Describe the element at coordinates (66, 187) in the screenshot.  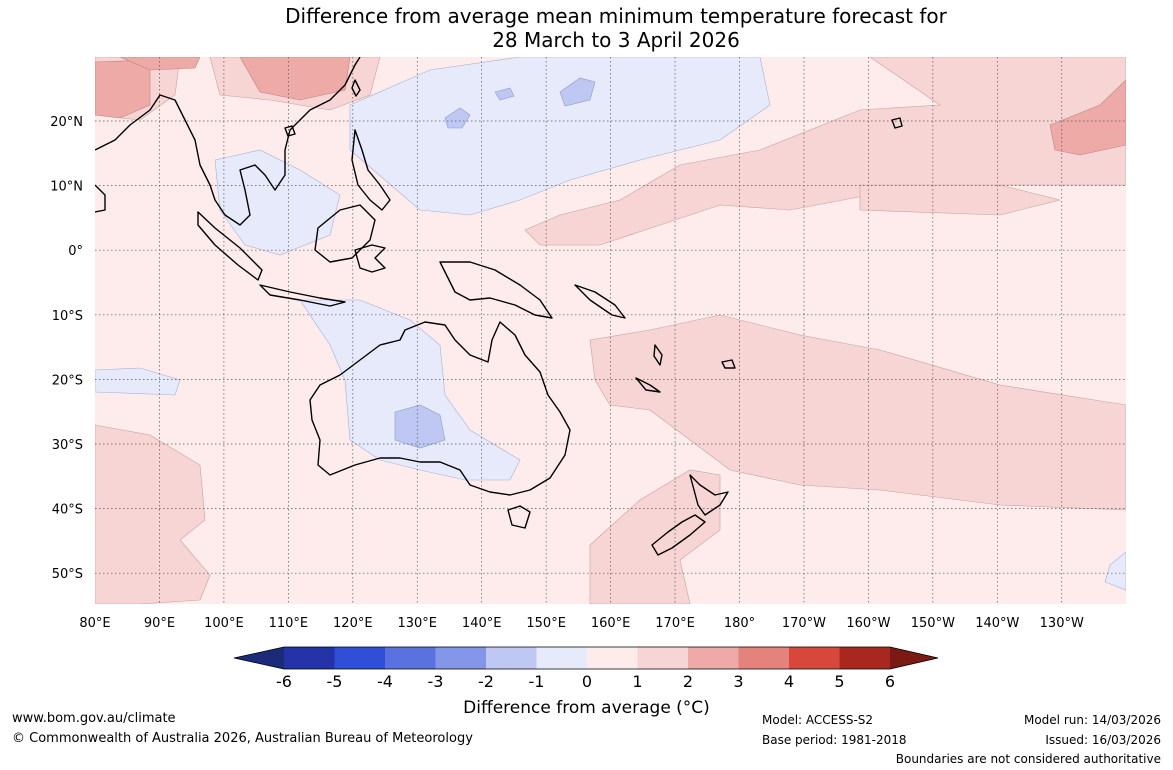
I see `latitude-label: 10°N` at that location.